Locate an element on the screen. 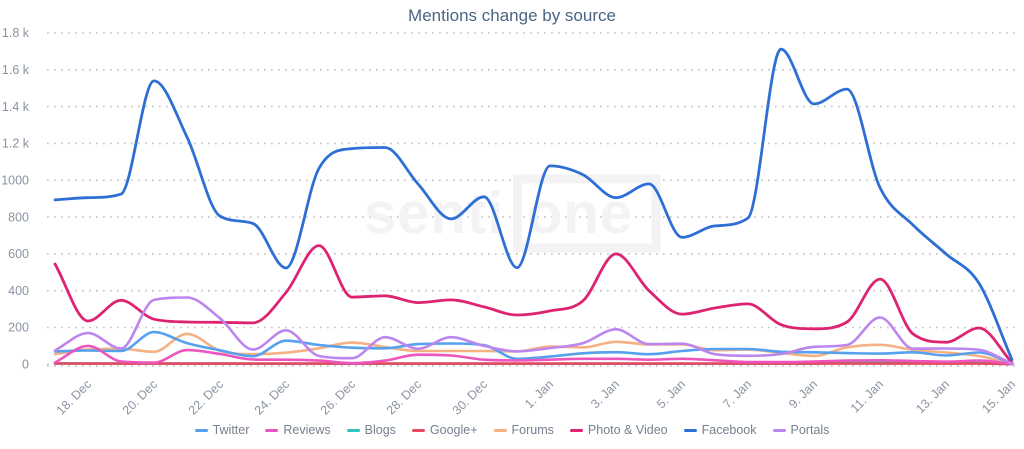  svg-text: 400 is located at coordinates (18, 291).